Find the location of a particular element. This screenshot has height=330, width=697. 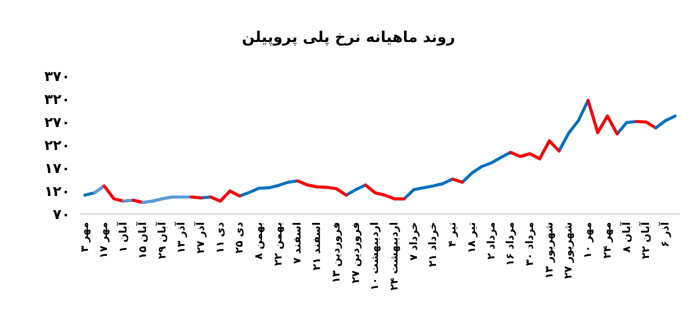

x-tick-label: ۱۸ تیر is located at coordinates (472, 238).